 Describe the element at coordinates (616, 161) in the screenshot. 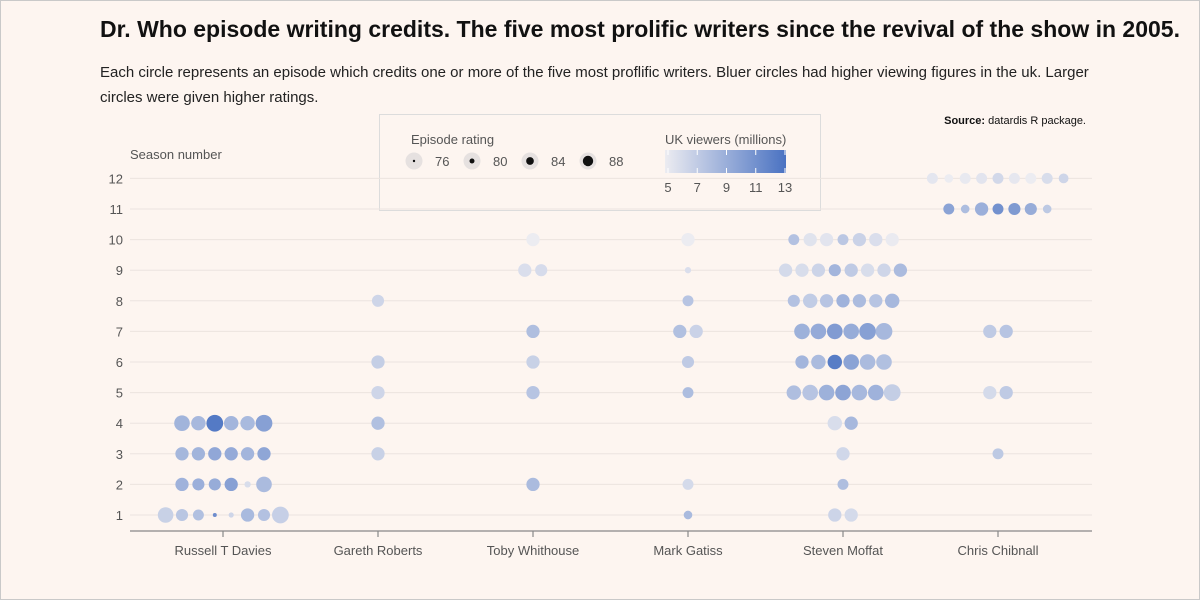

I see `size-legend-label: 88` at that location.